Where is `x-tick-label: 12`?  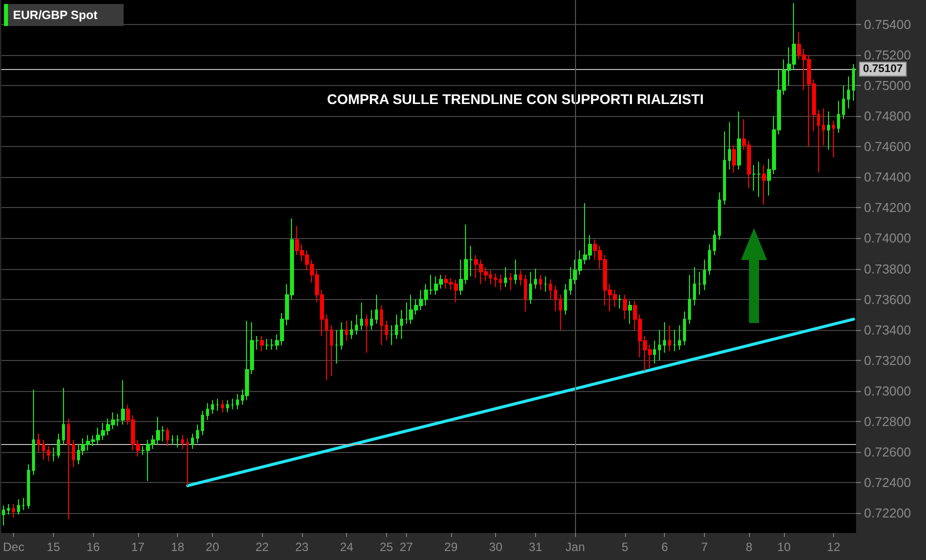
x-tick-label: 12 is located at coordinates (833, 547).